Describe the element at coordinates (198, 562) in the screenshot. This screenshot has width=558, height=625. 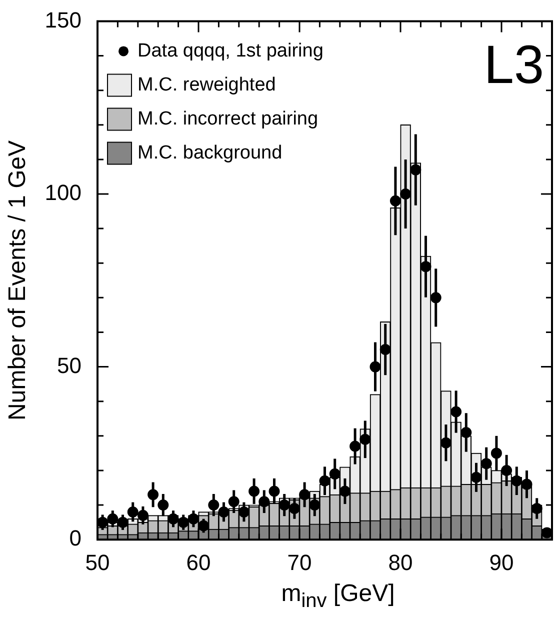
I see `x-tick-label: 60` at that location.